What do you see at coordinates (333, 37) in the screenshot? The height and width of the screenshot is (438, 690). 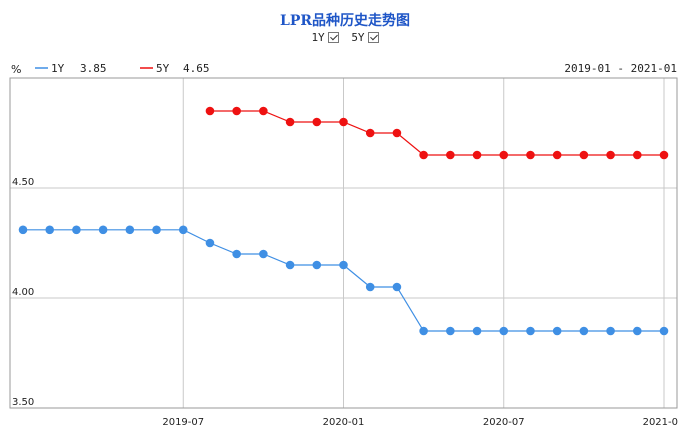 I see `toggle-1y-checkbox` at bounding box center [333, 37].